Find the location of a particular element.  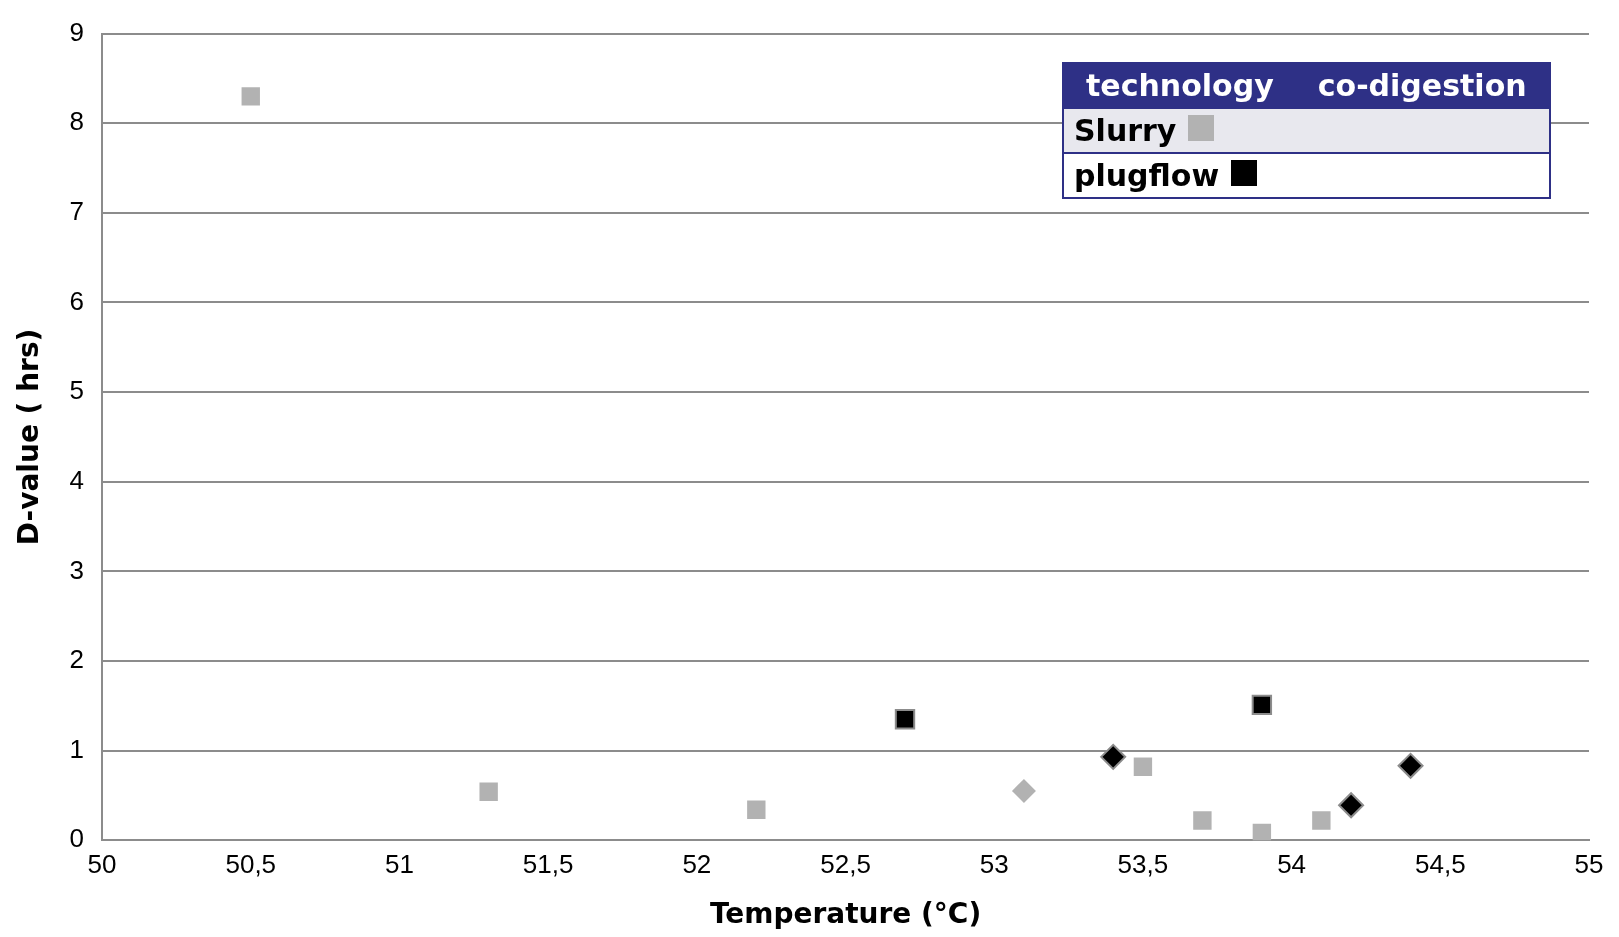

x-tick-label: 51,5 is located at coordinates (548, 863).